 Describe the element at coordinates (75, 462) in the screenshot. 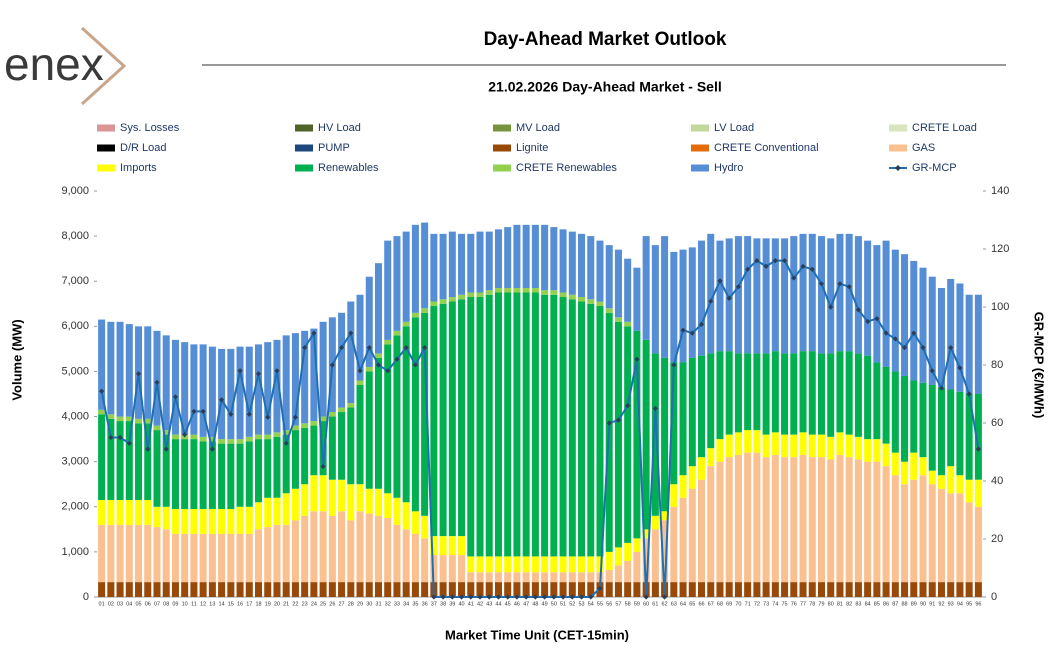

I see `y-tick-label: 3,000` at that location.